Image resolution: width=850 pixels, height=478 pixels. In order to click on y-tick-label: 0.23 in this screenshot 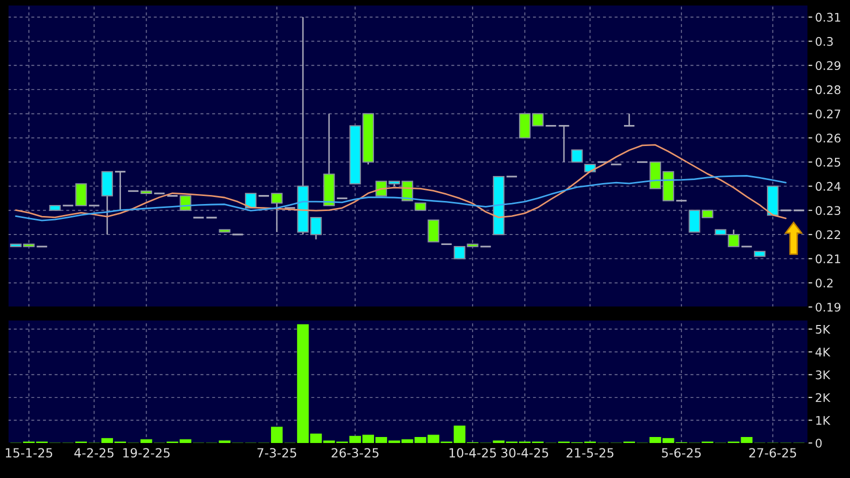, I will do `click(828, 211)`.